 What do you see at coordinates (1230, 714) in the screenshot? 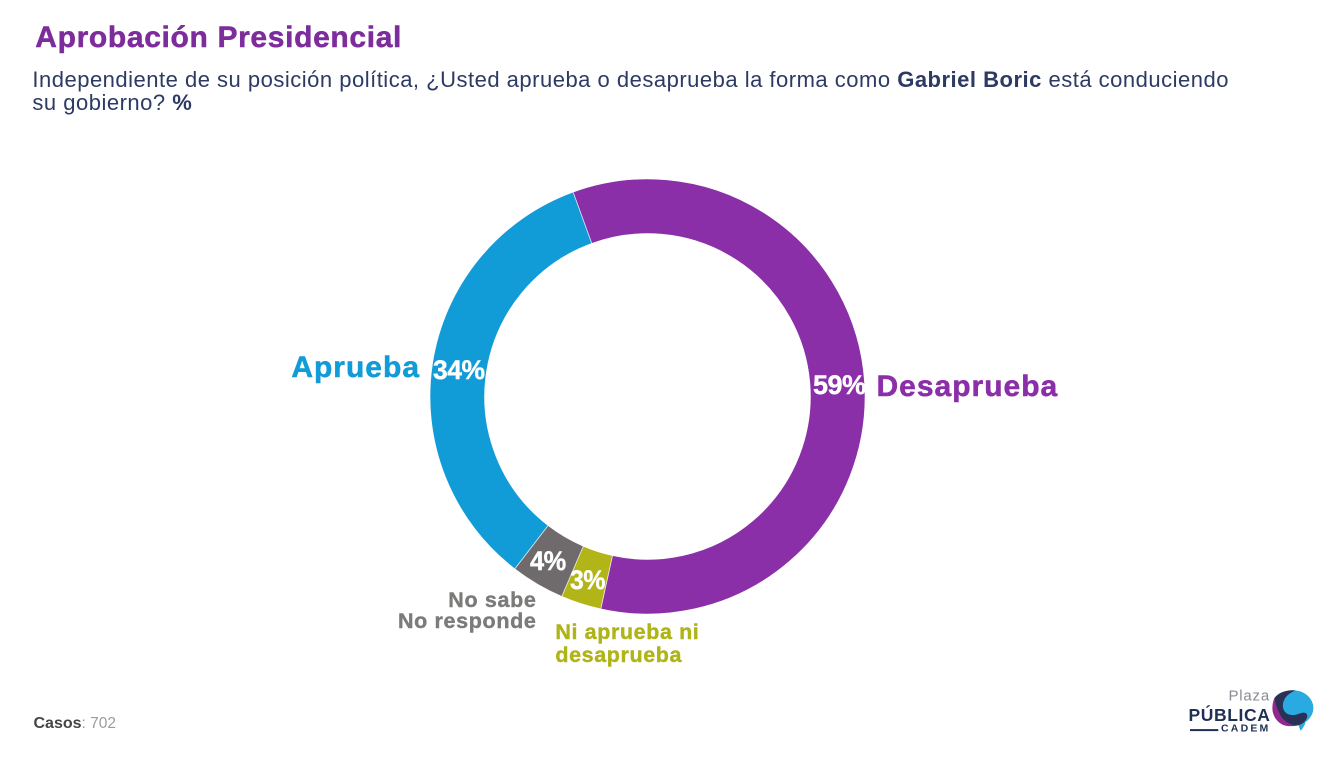
I see `svg-text: PÚBLICA` at bounding box center [1230, 714].